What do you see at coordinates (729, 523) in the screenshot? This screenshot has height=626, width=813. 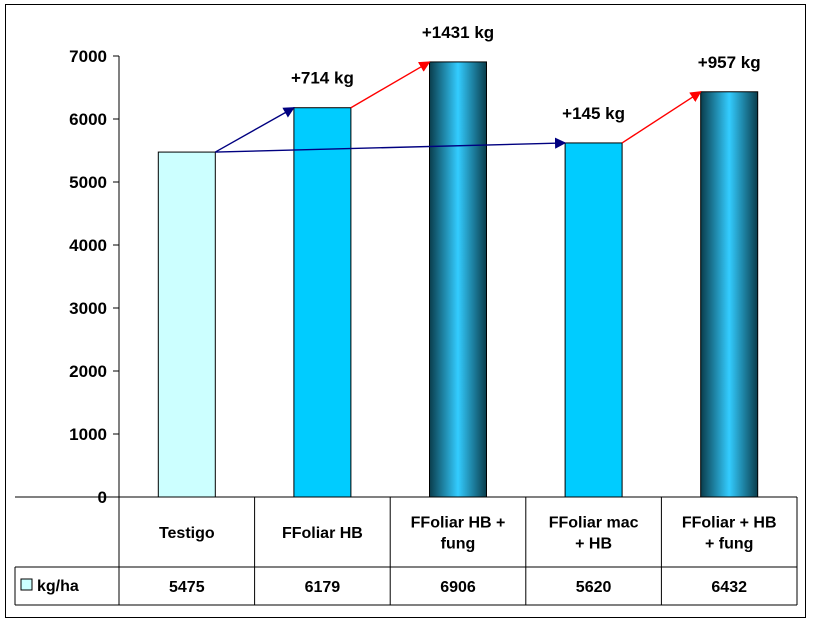 I see `category-label: FFoliar + HB` at bounding box center [729, 523].